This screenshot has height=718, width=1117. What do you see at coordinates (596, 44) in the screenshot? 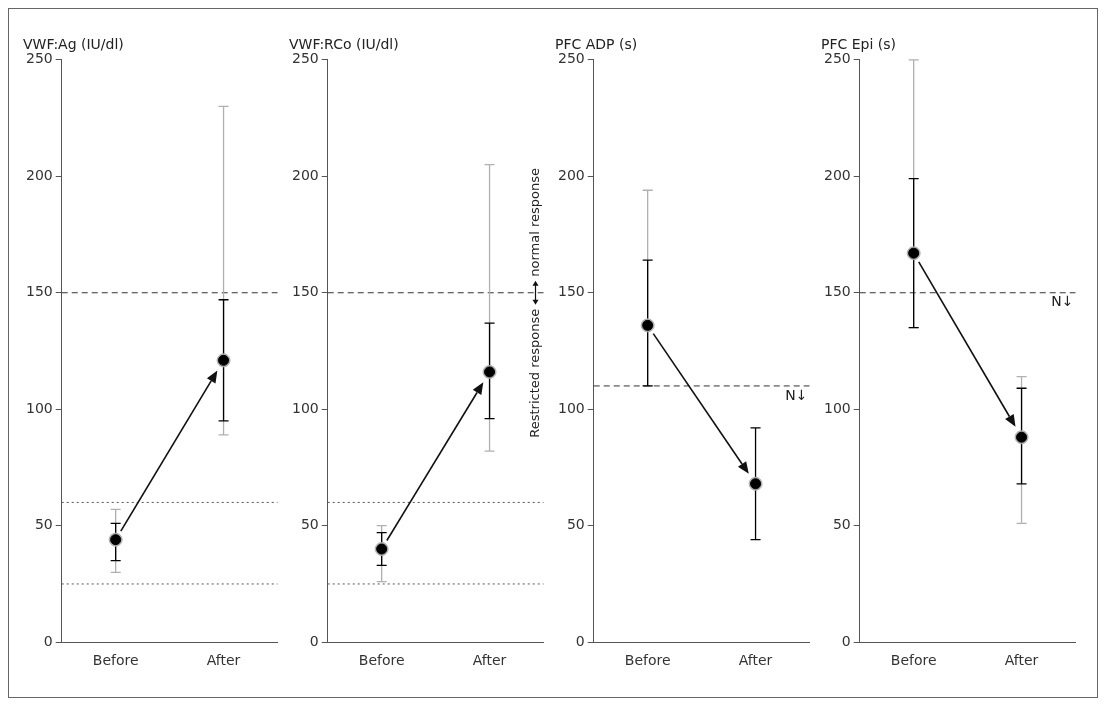
I see `chart-title: PFC ADP (s)` at bounding box center [596, 44].